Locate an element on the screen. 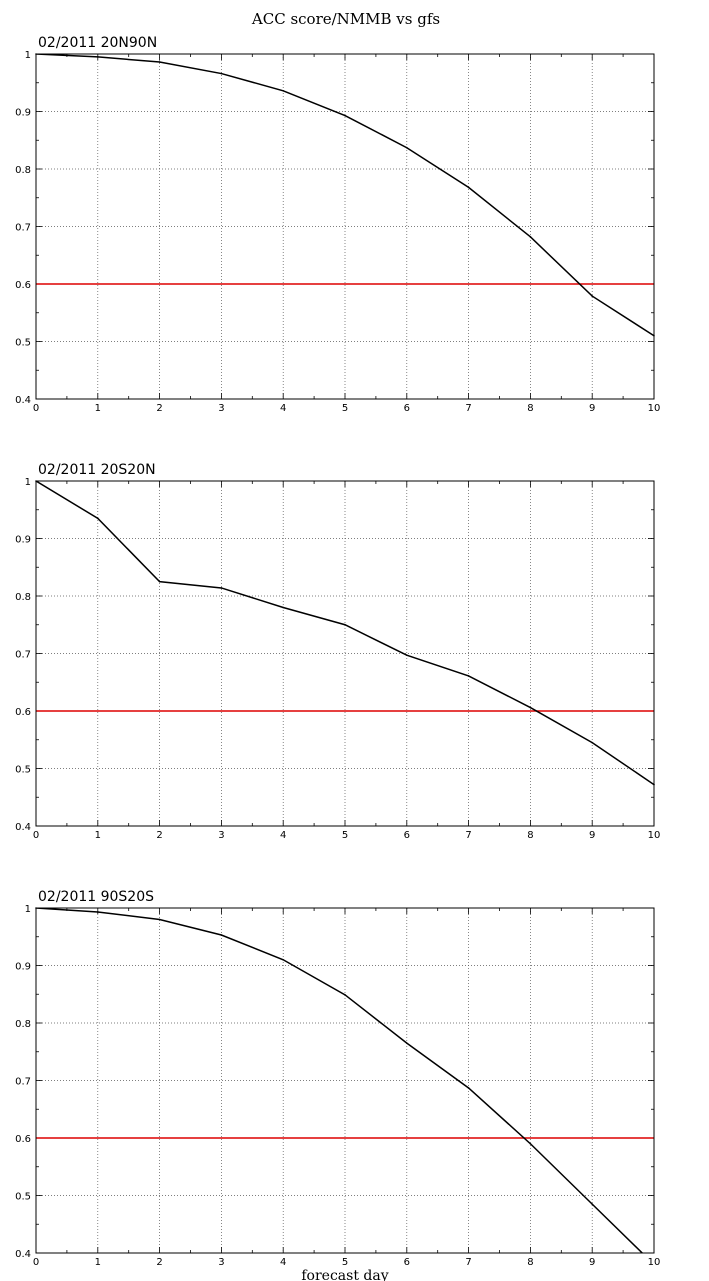 This screenshot has width=709, height=1281. panel-title: 02/2011 90S20S is located at coordinates (96, 897).